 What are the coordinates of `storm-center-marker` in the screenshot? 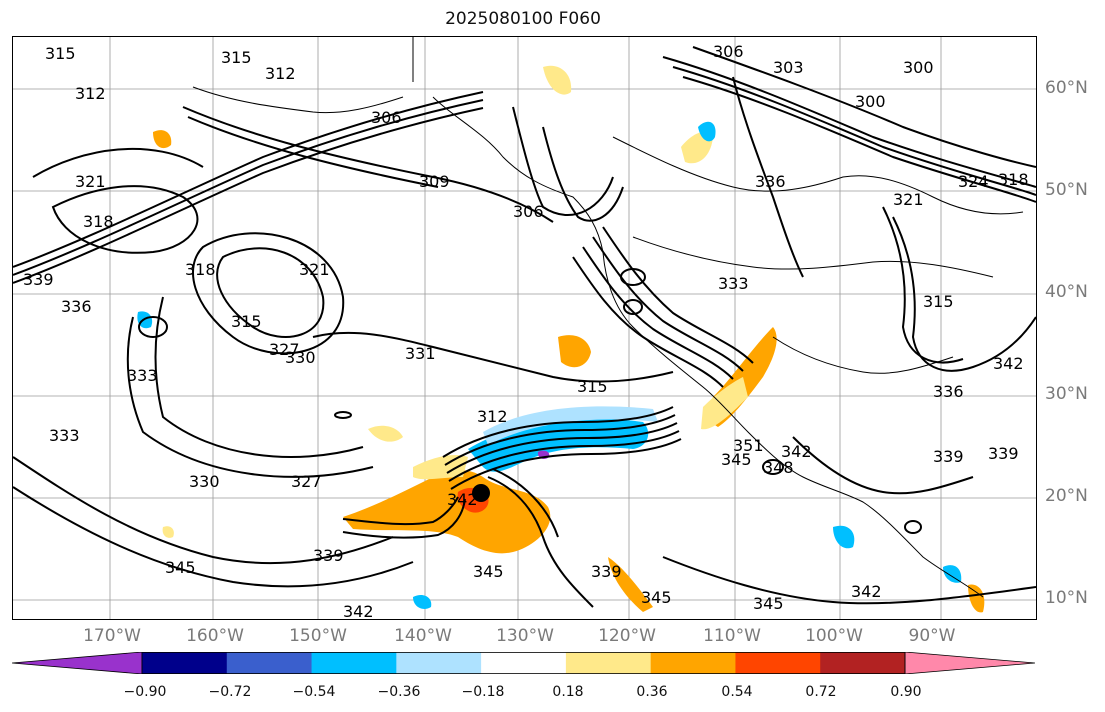 It's located at (481, 493).